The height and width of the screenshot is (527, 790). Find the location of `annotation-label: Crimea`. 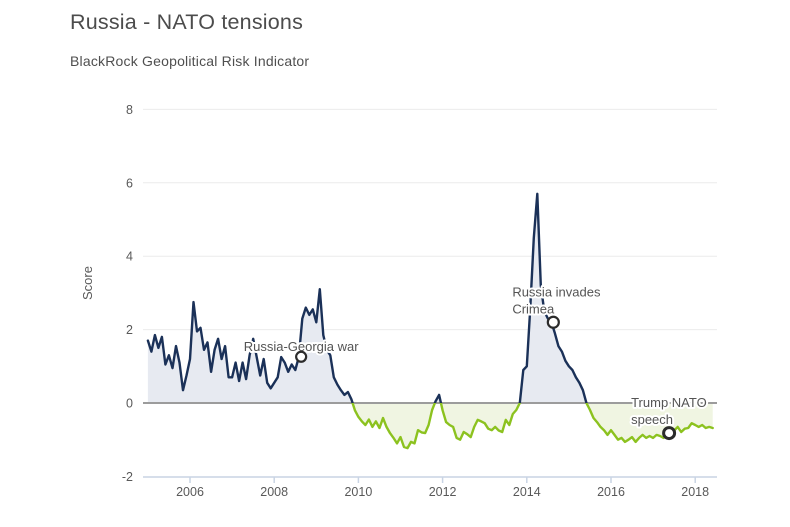

annotation-label: Crimea is located at coordinates (533, 308).